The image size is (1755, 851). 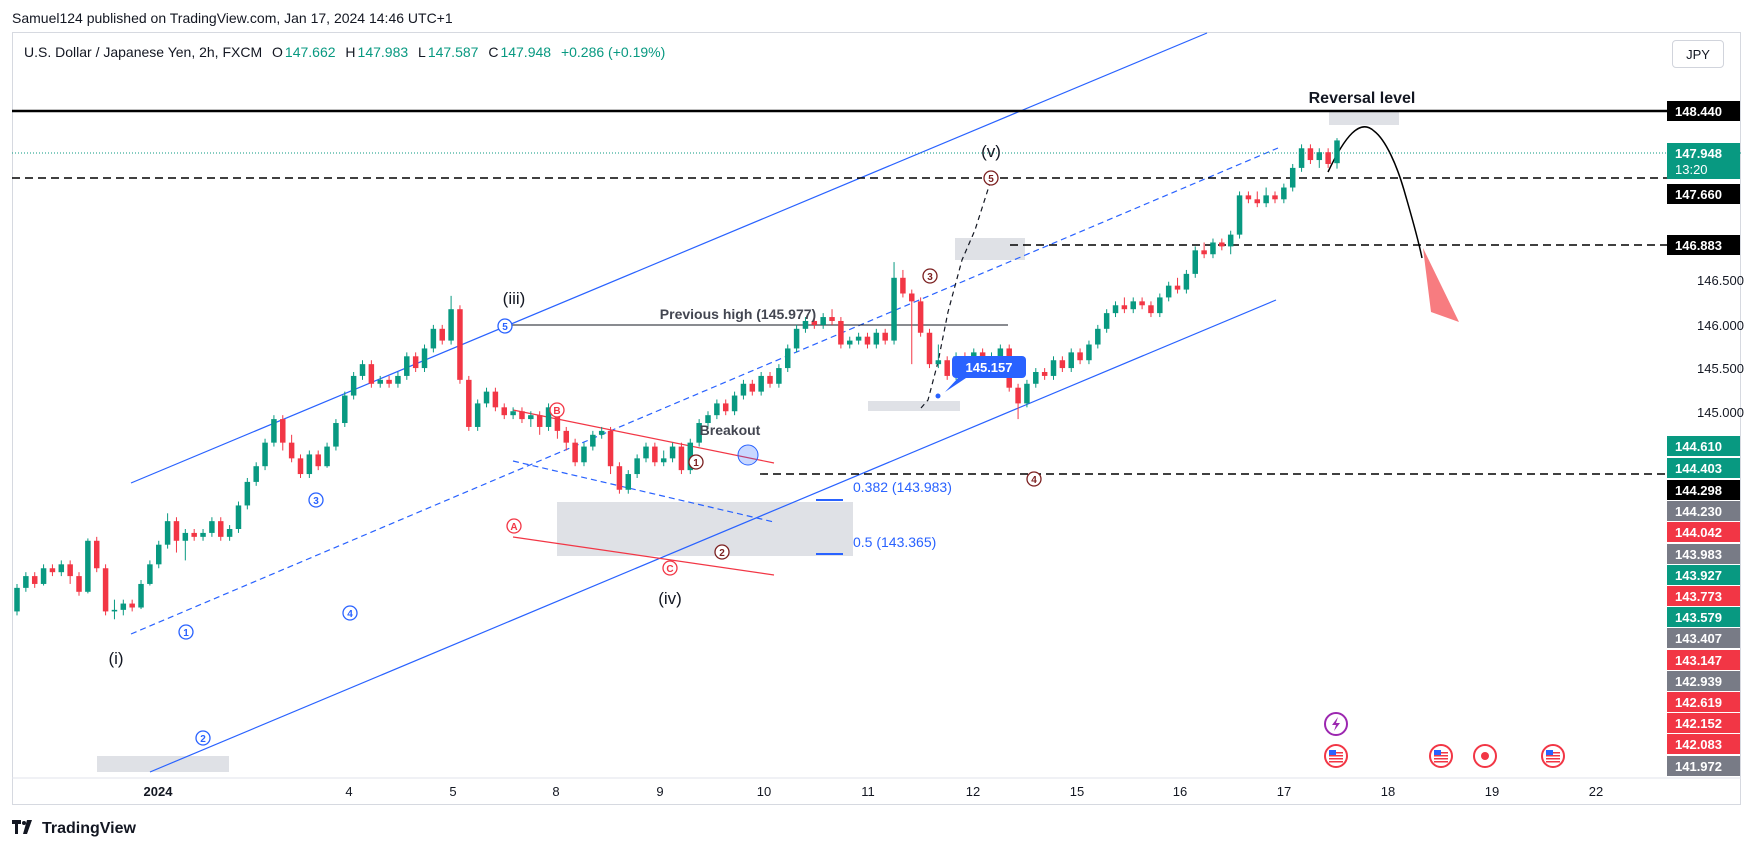 What do you see at coordinates (526, 52) in the screenshot?
I see `close-value: 147.948` at bounding box center [526, 52].